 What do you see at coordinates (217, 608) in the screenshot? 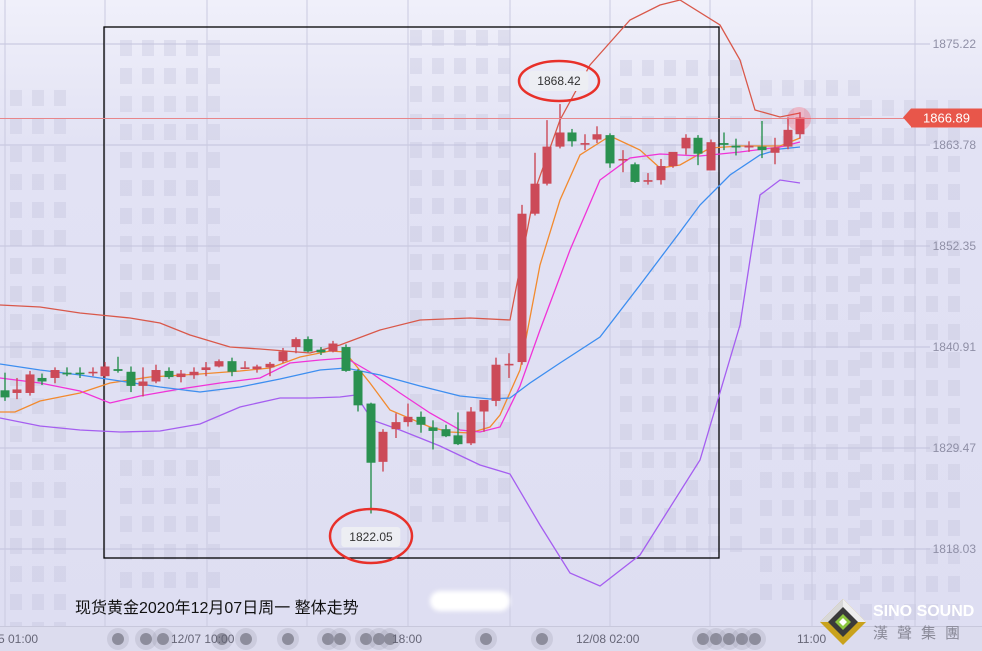
I see `chart-caption: 现货黄金2020年12月07日周一 整体走势` at bounding box center [217, 608].